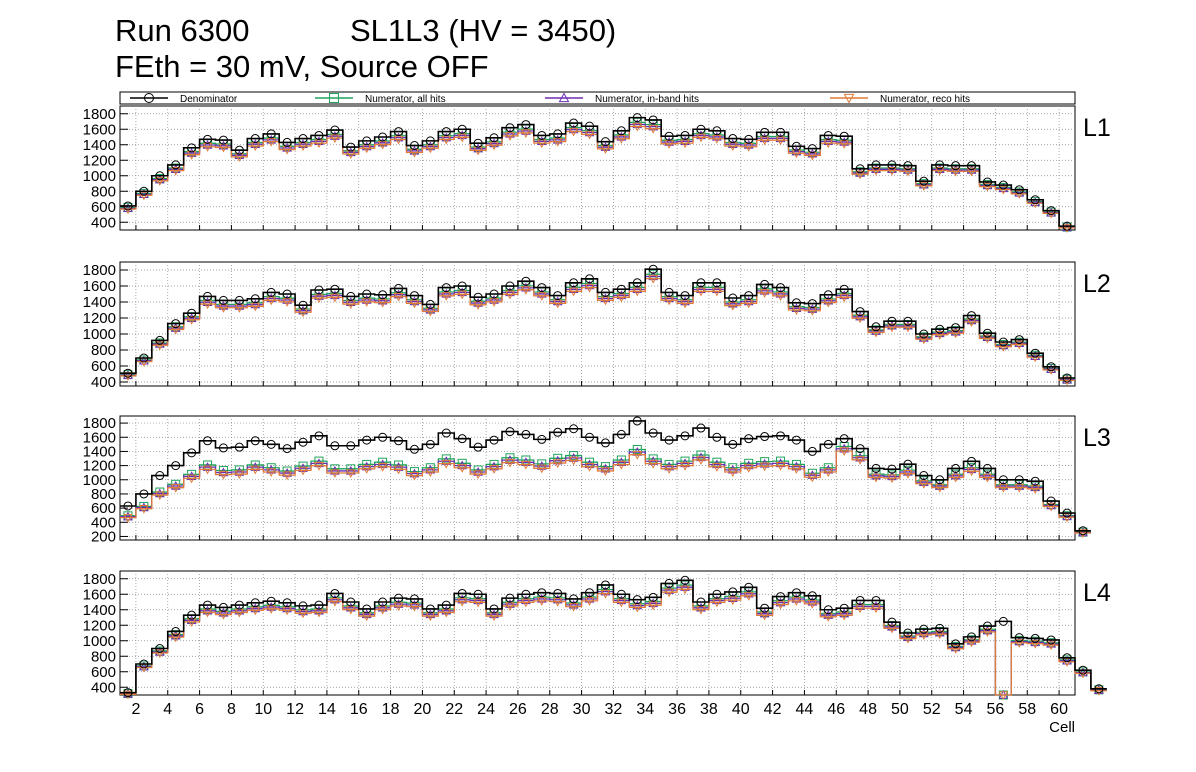 The image size is (1196, 772). Describe the element at coordinates (518, 709) in the screenshot. I see `x-tick-label: 26` at that location.